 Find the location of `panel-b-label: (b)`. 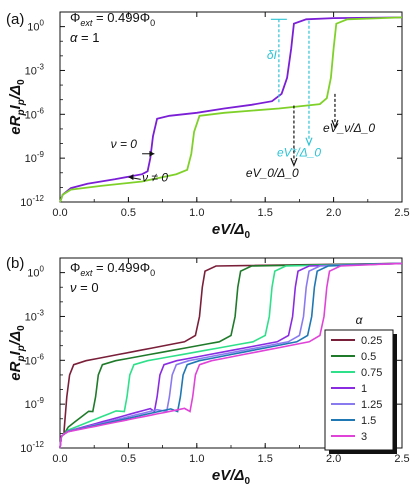

panel-b-label: (b) is located at coordinates (15, 263).